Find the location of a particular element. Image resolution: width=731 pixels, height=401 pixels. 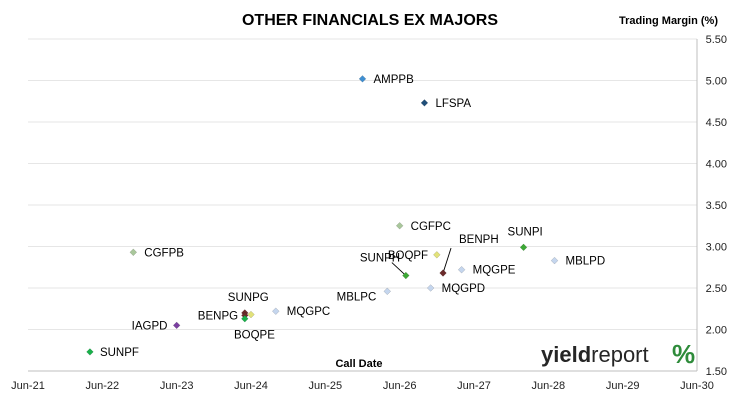

data-point-lfspa is located at coordinates (424, 103).